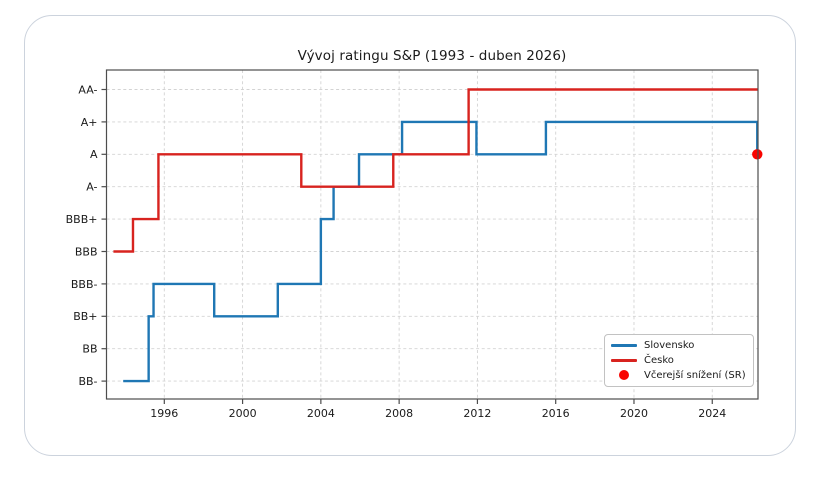 The image size is (829, 477). Describe the element at coordinates (91, 187) in the screenshot. I see `y-tick-label: A-` at that location.